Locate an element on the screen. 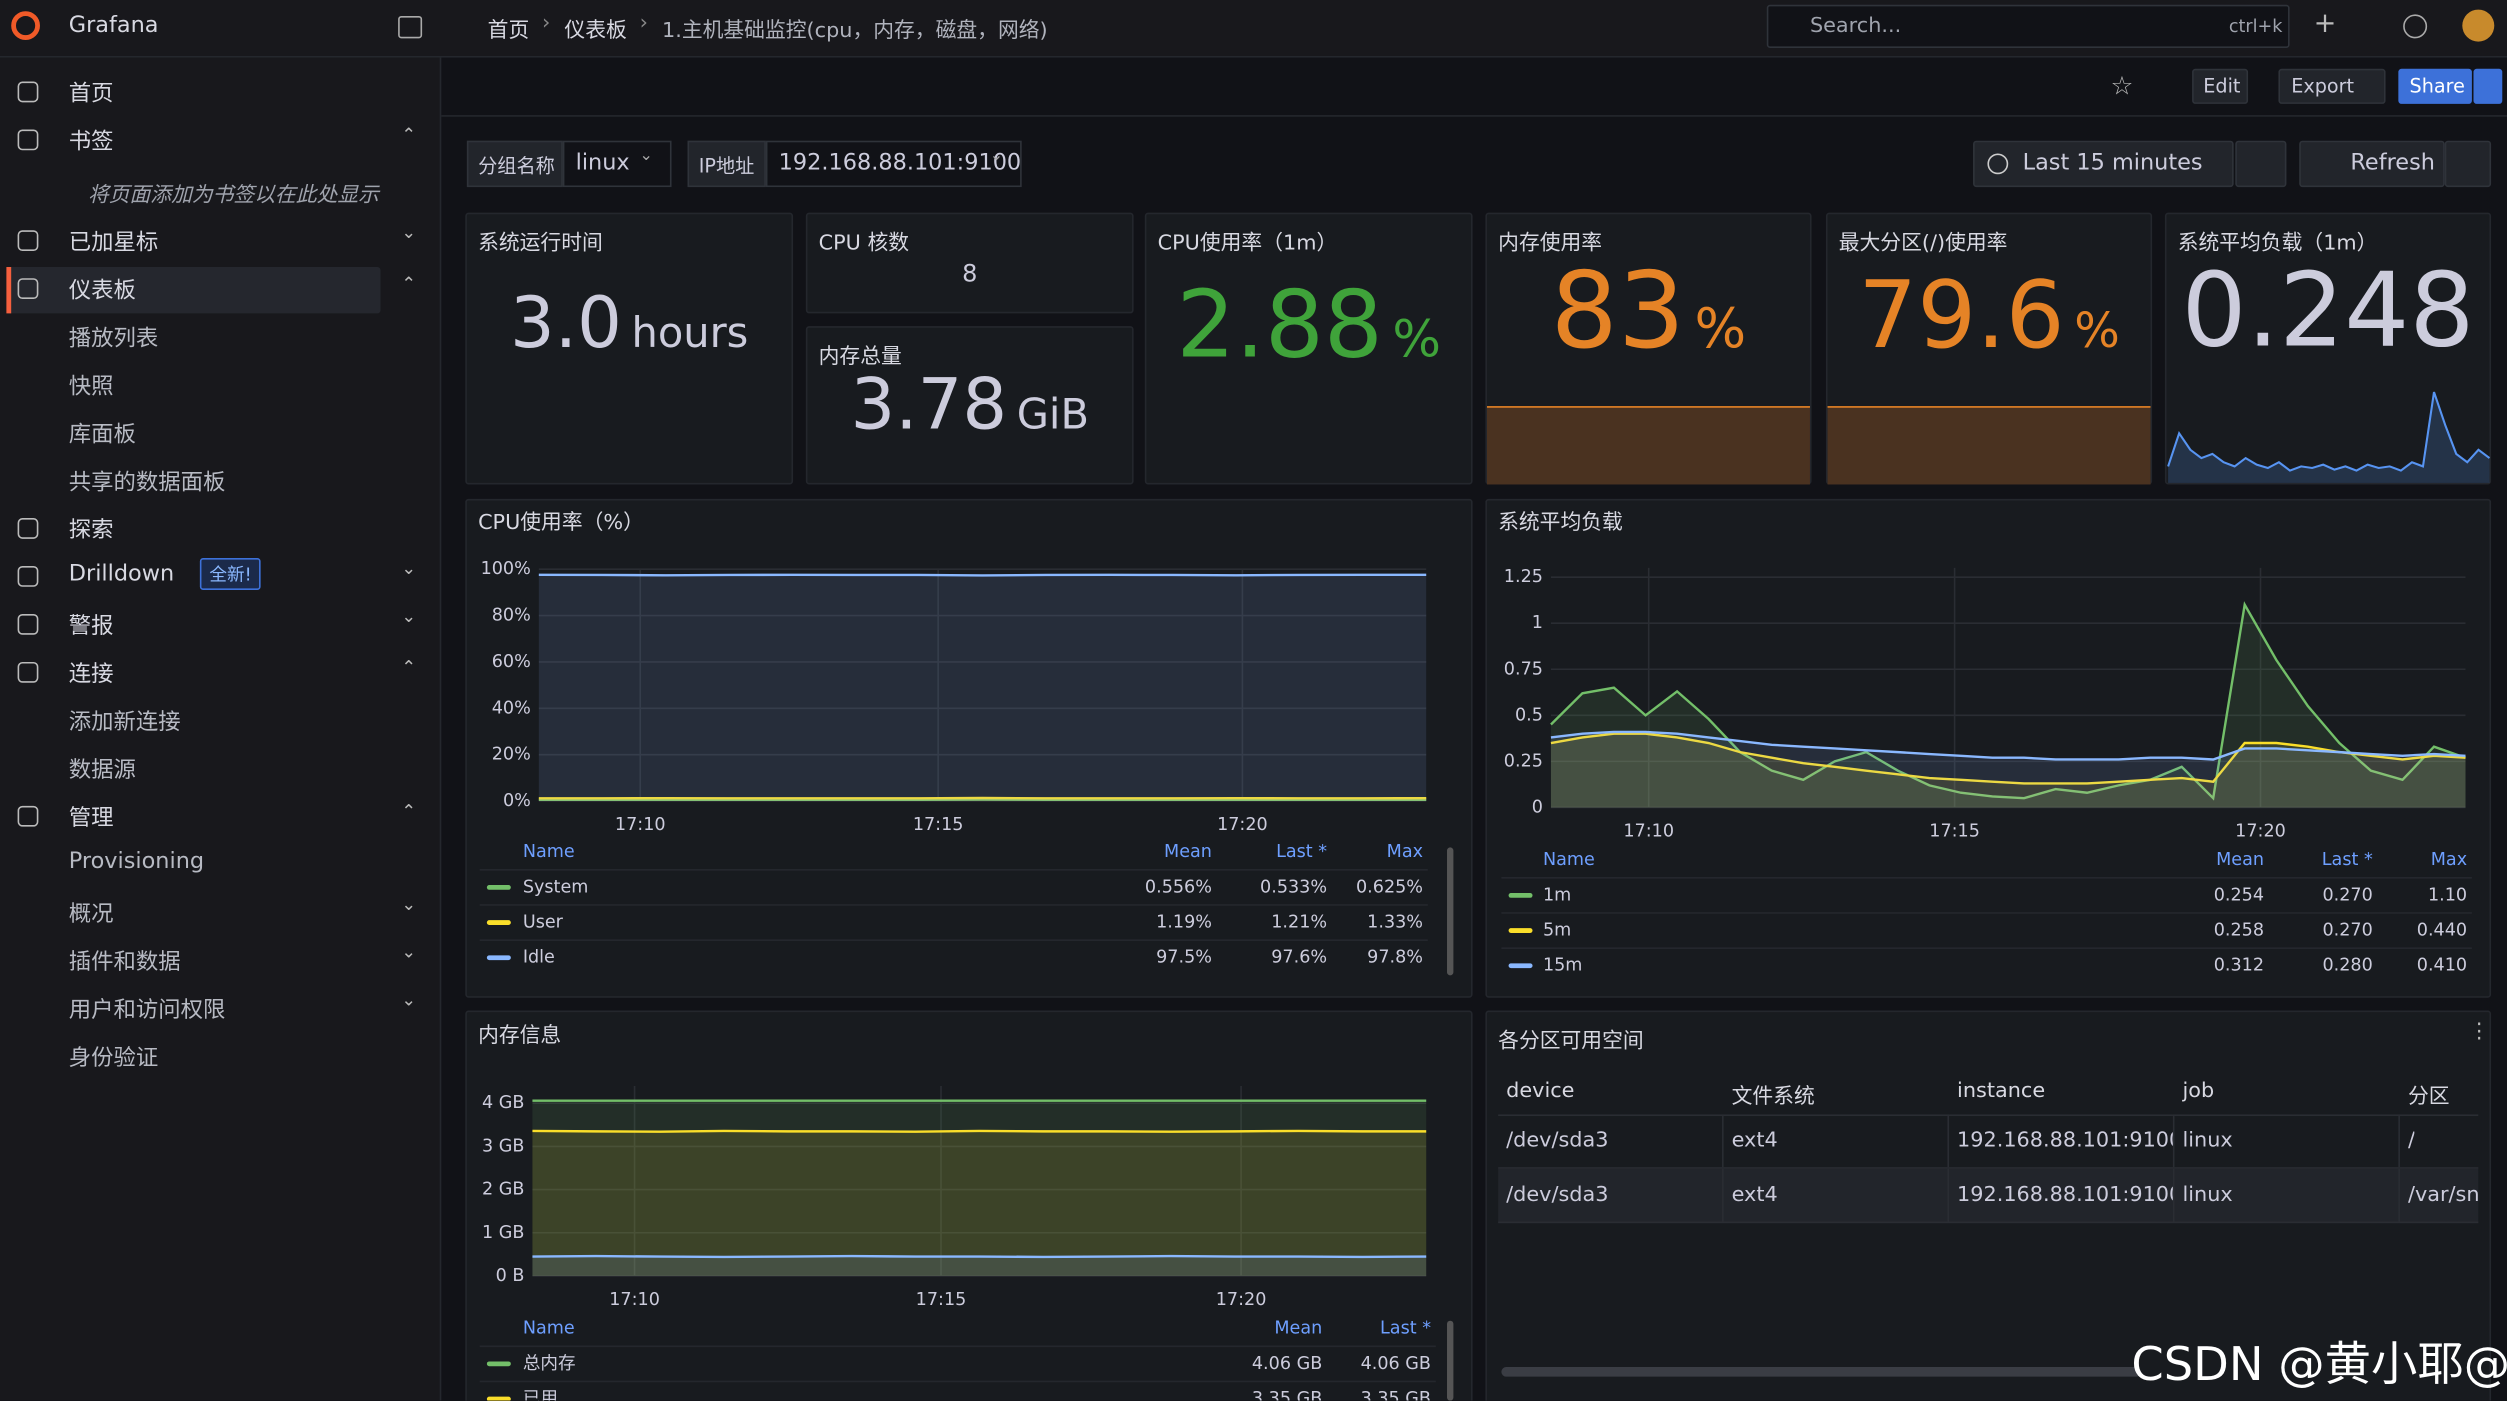 This screenshot has height=1401, width=2507. legend-name: Idle is located at coordinates (539, 958).